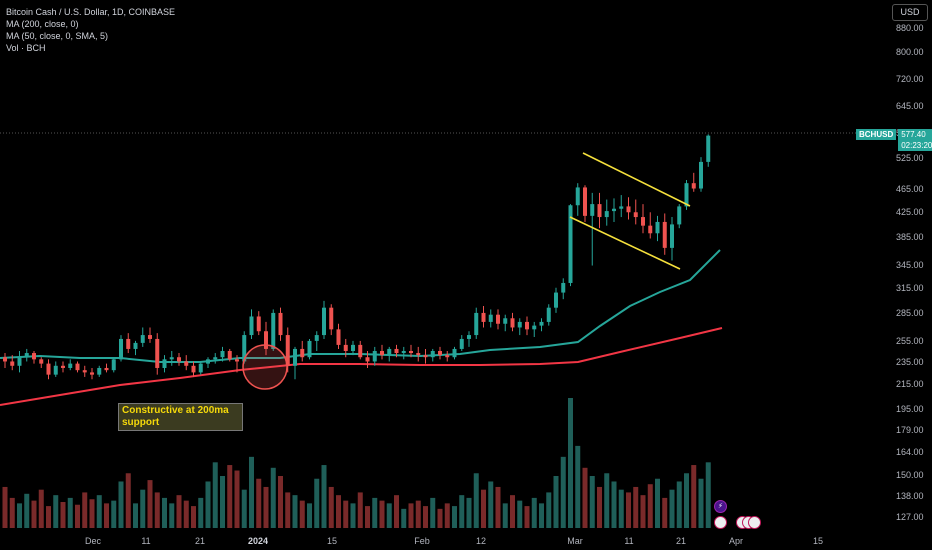 This screenshot has width=932, height=550. Describe the element at coordinates (180, 417) in the screenshot. I see `support-annotation: Constructive at 200ma support` at that location.